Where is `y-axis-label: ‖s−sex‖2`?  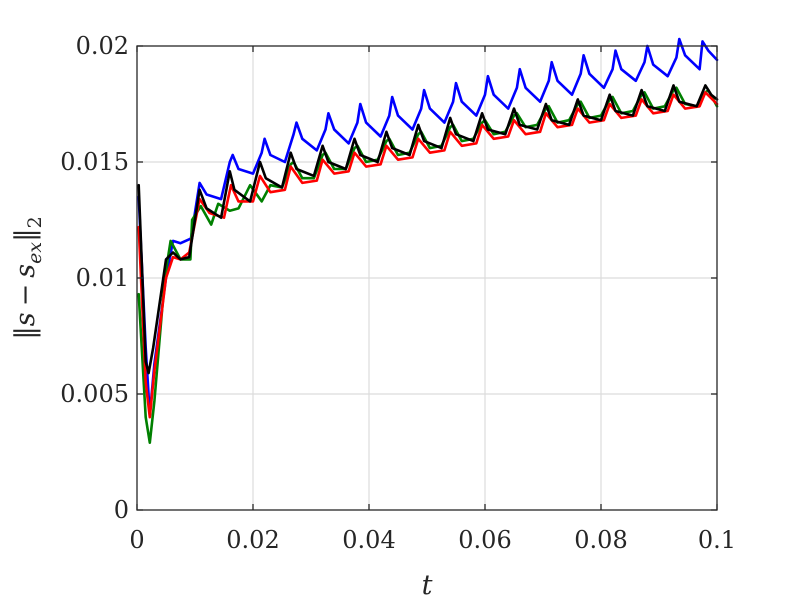 y-axis-label: ‖s−sex‖2 is located at coordinates (28, 277).